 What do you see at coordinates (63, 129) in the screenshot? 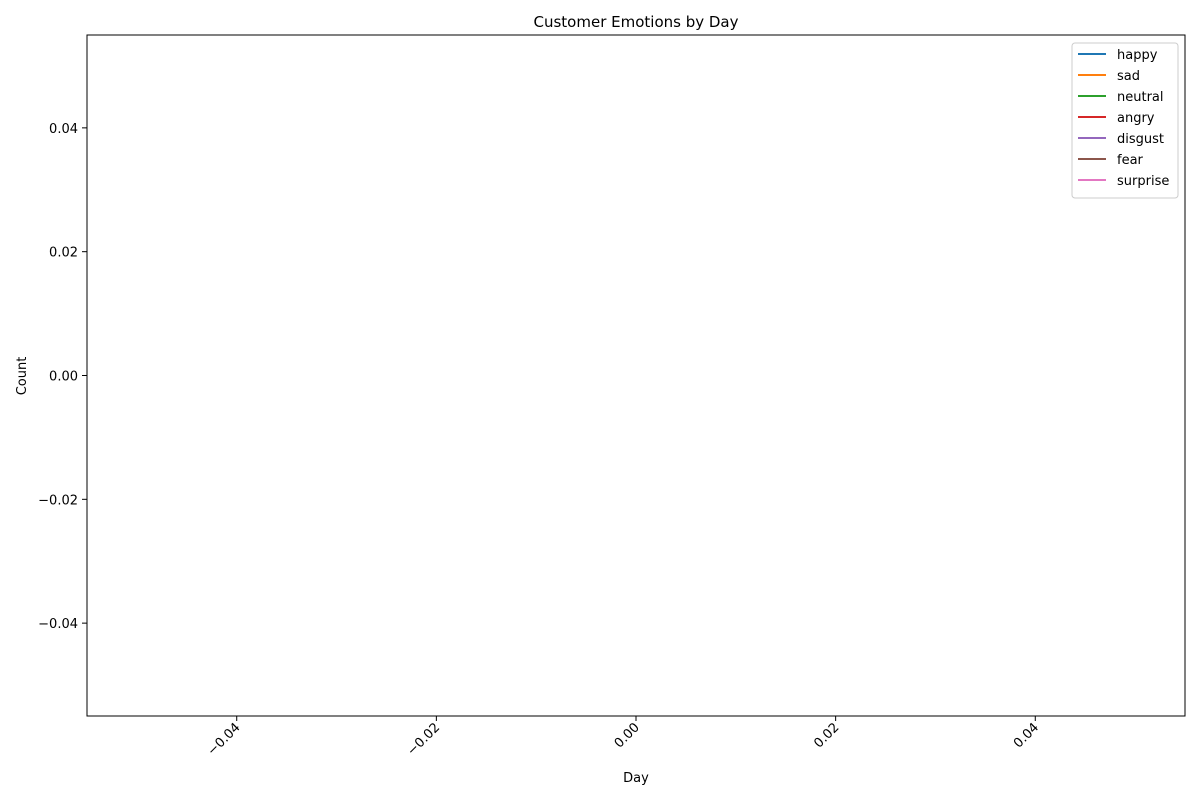
I see `y-tick-label: 0.04` at bounding box center [63, 129].